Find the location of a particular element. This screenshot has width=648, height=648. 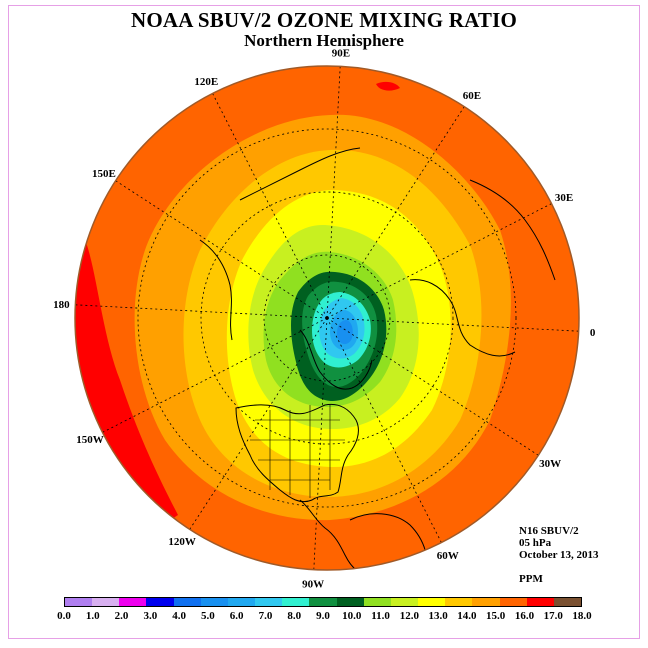

pressure-level-label: 05 hPa is located at coordinates (535, 543).